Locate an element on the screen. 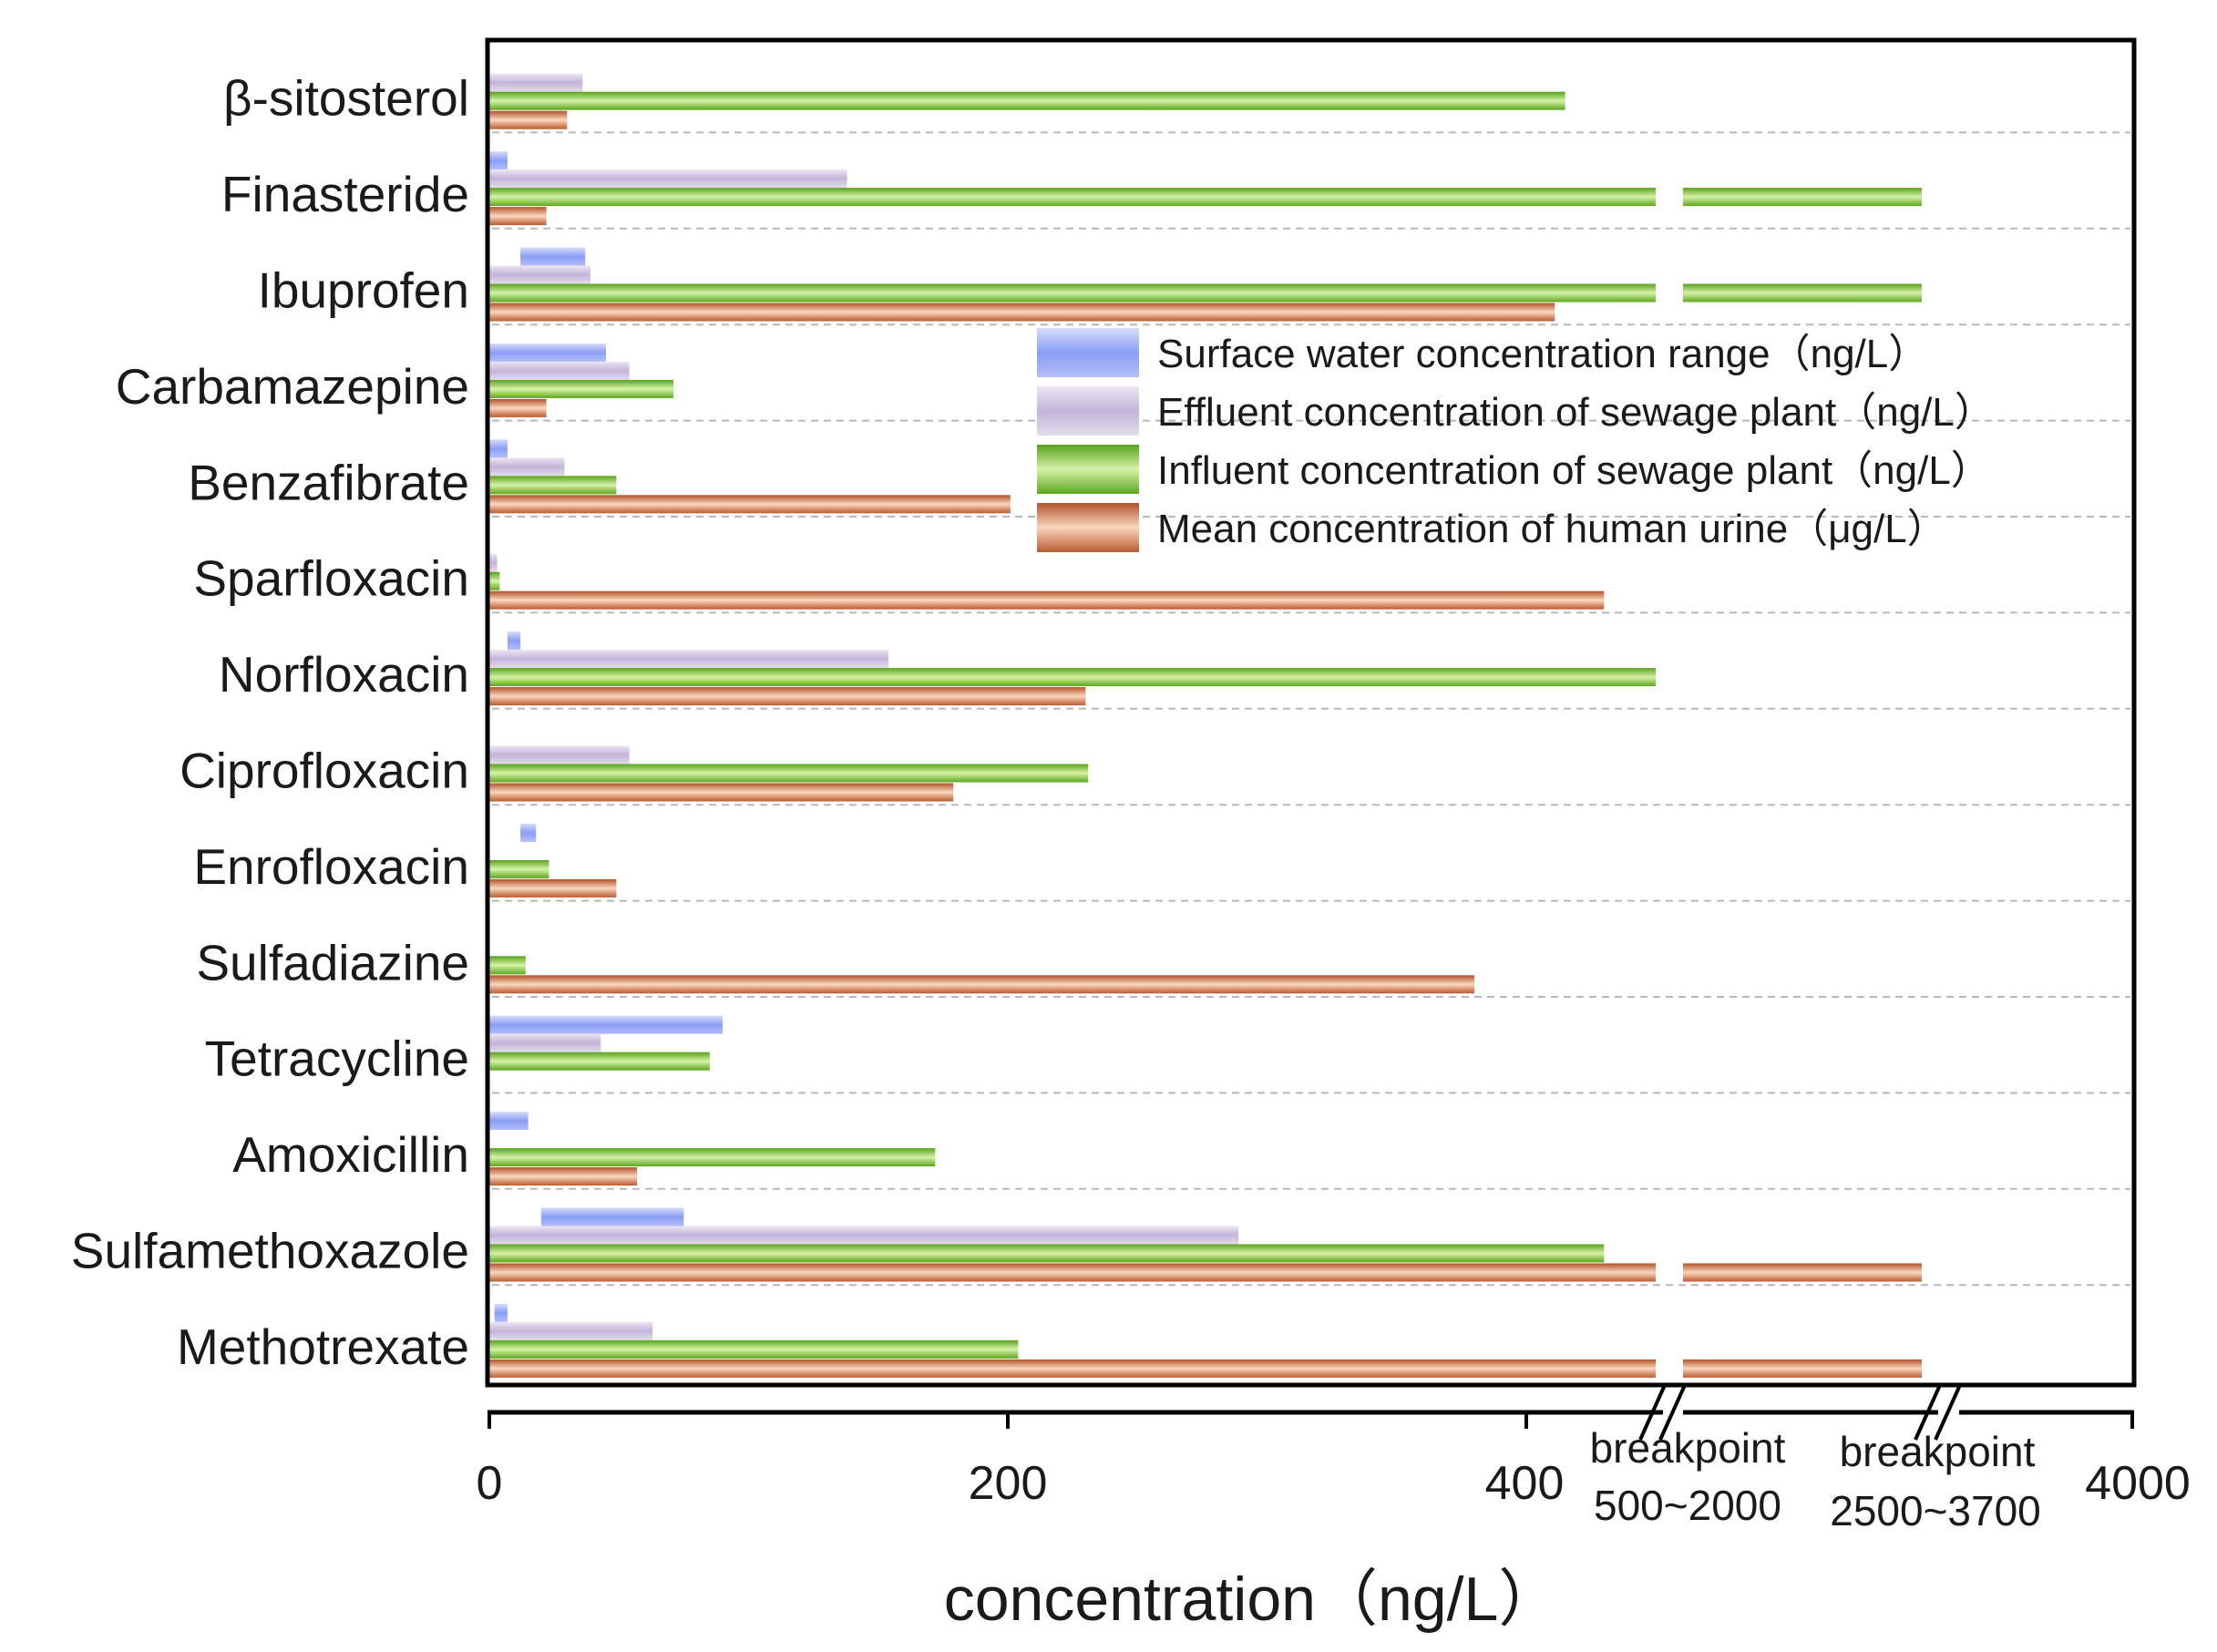 This screenshot has width=2217, height=1652. bar-3-ciprofloxacin is located at coordinates (721, 792).